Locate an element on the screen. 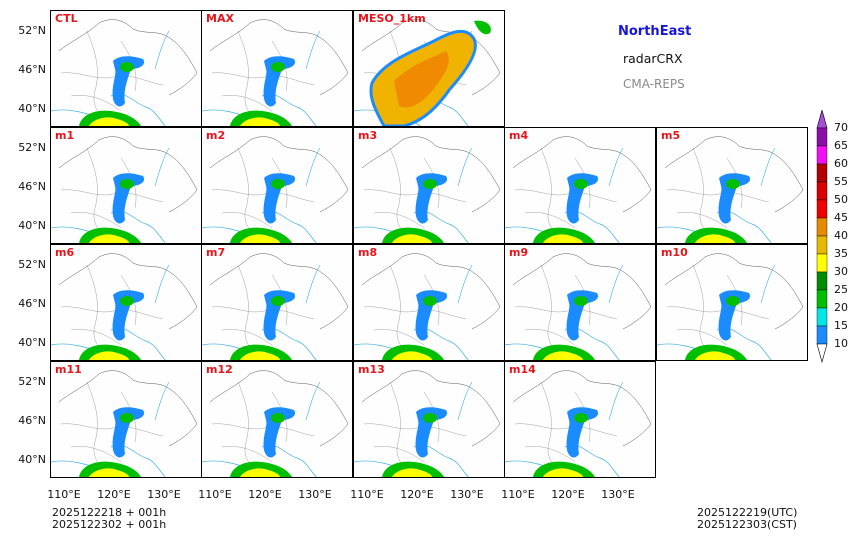  panel-label: m8 is located at coordinates (368, 252).